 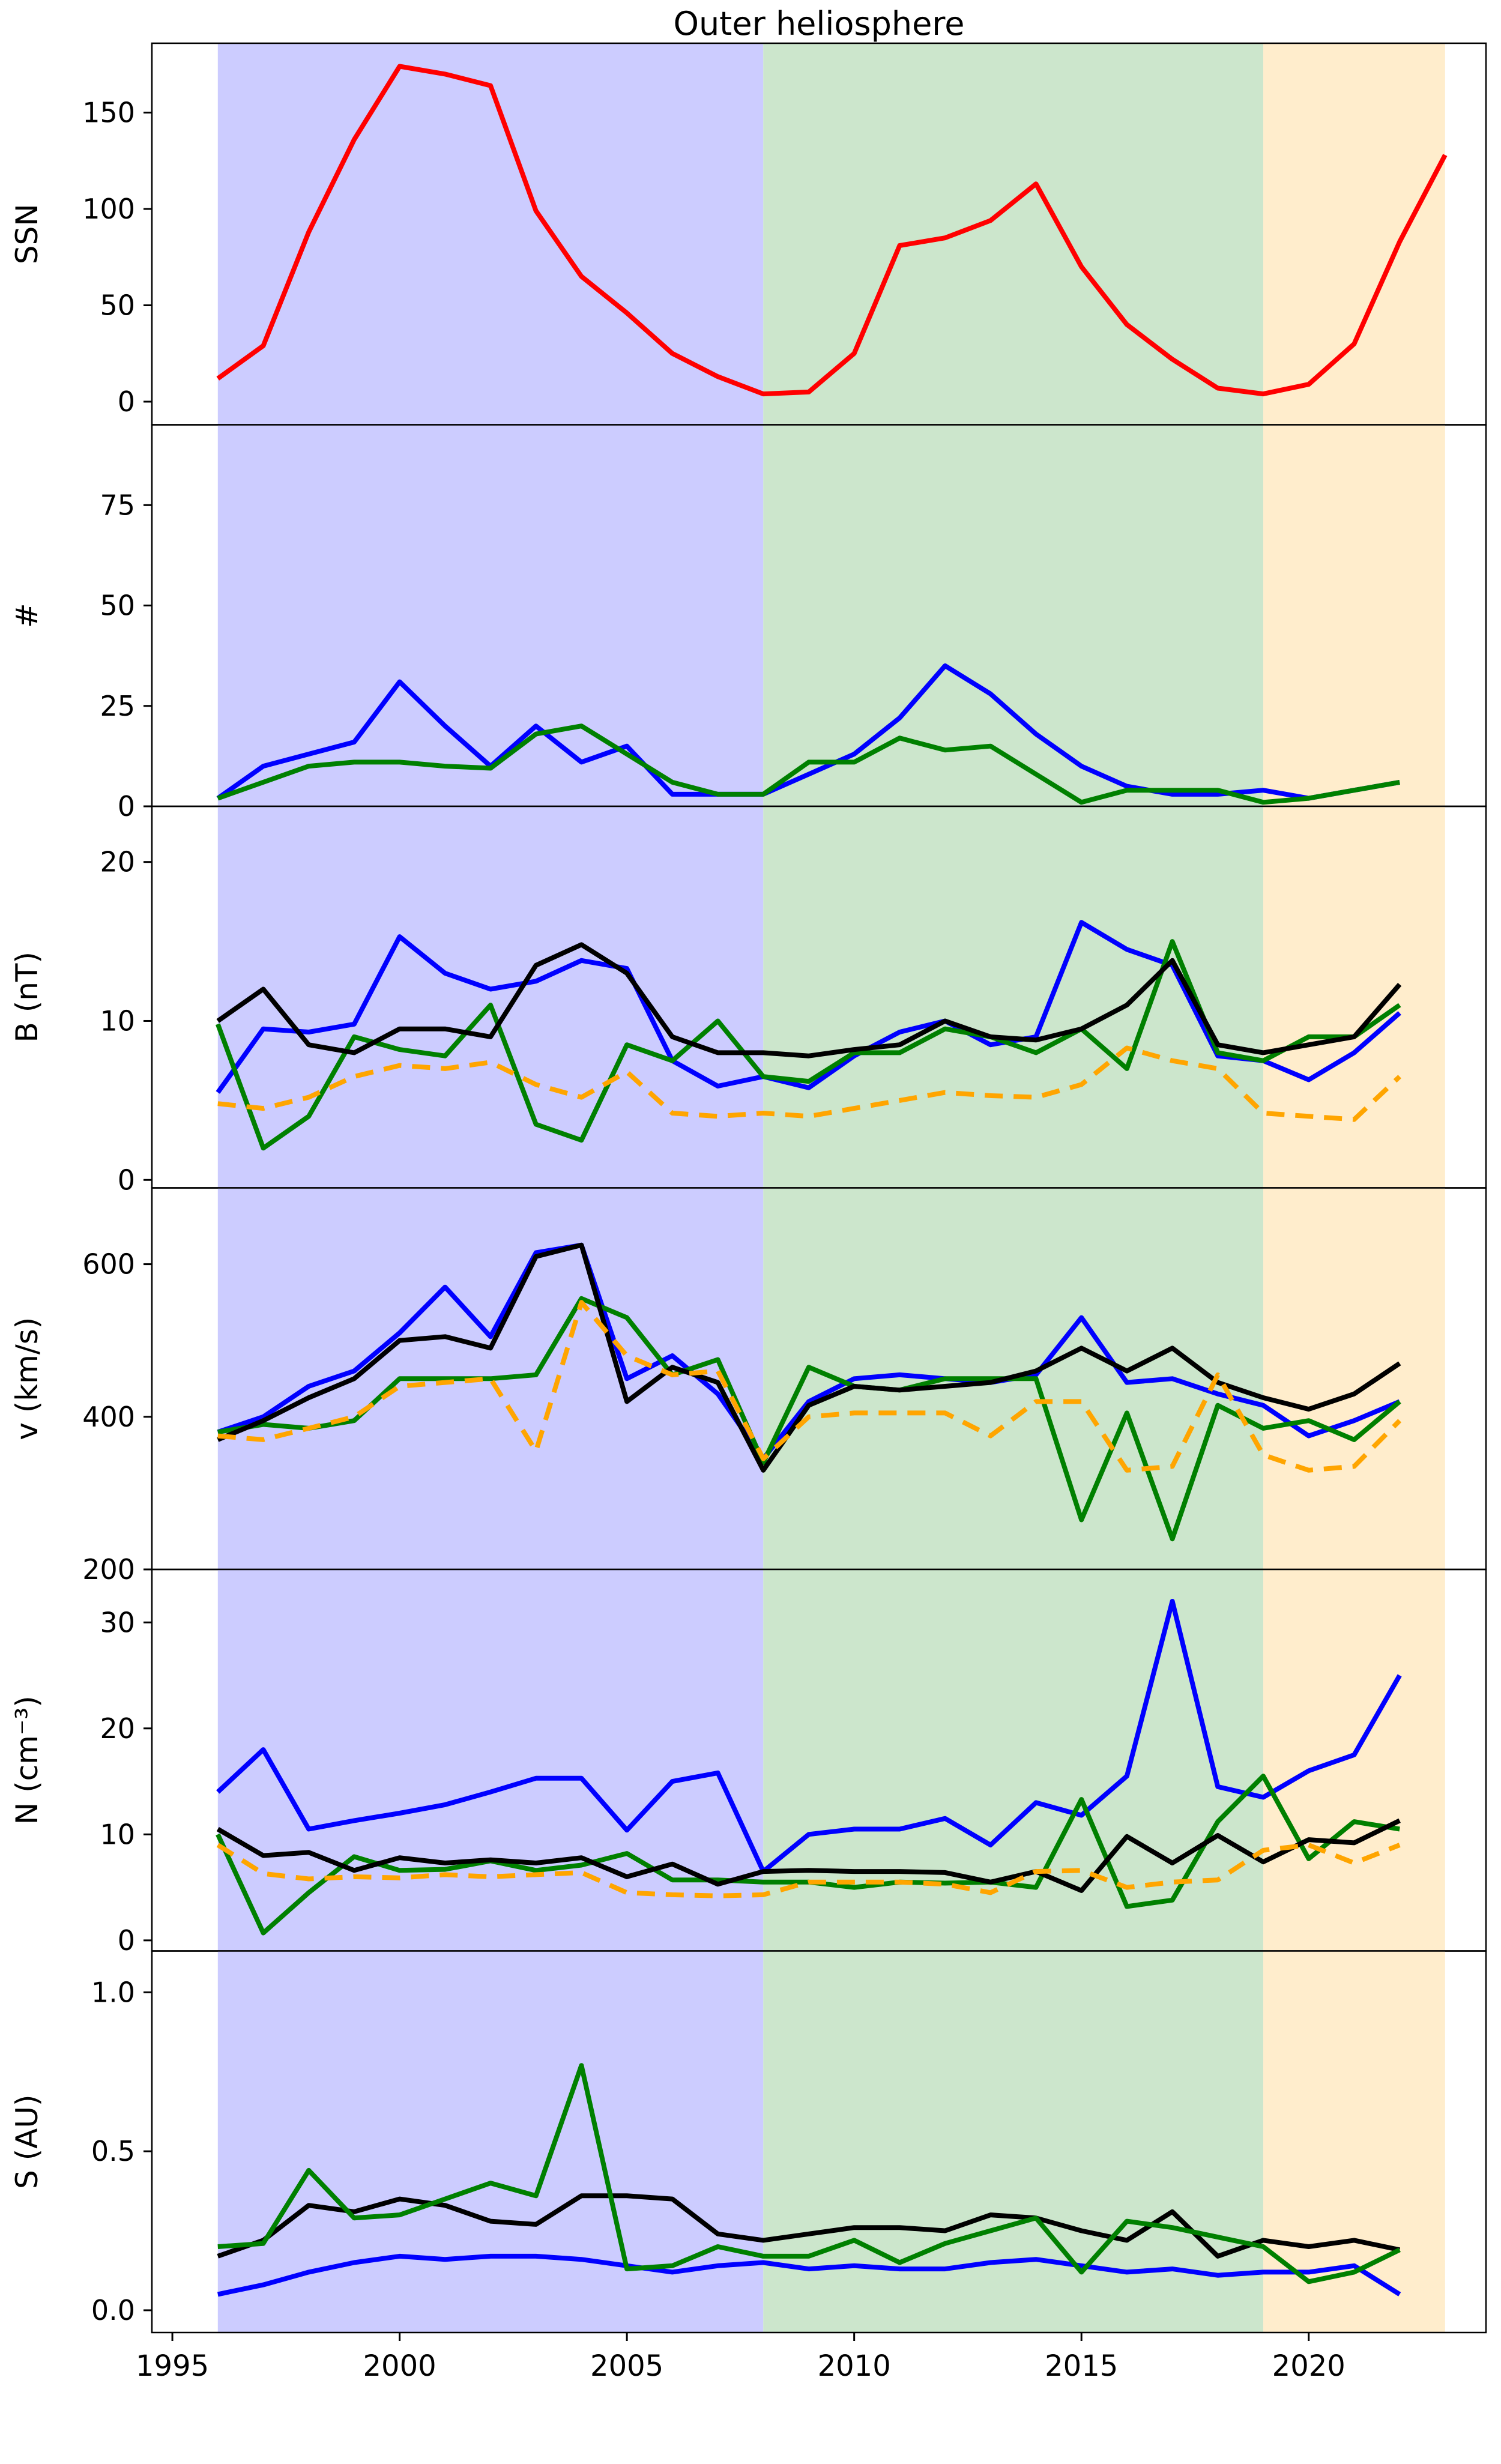 I want to click on N-orange-dashed-line, so click(x=808, y=1870).